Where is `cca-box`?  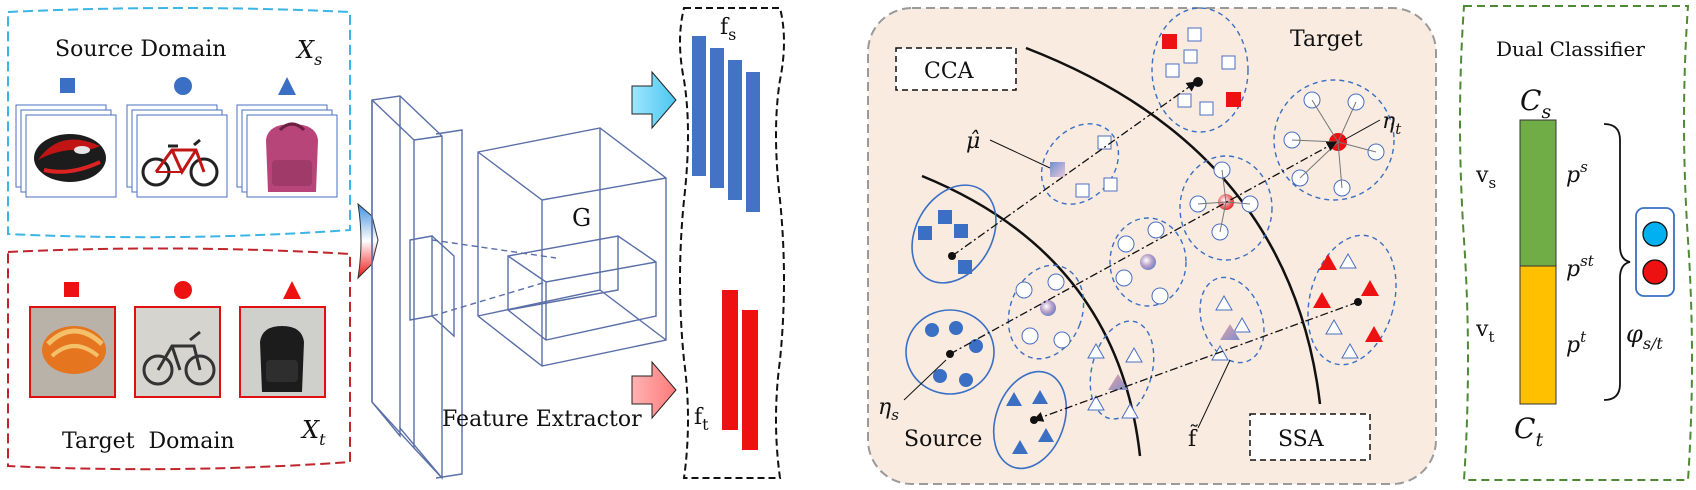
cca-box is located at coordinates (956, 69).